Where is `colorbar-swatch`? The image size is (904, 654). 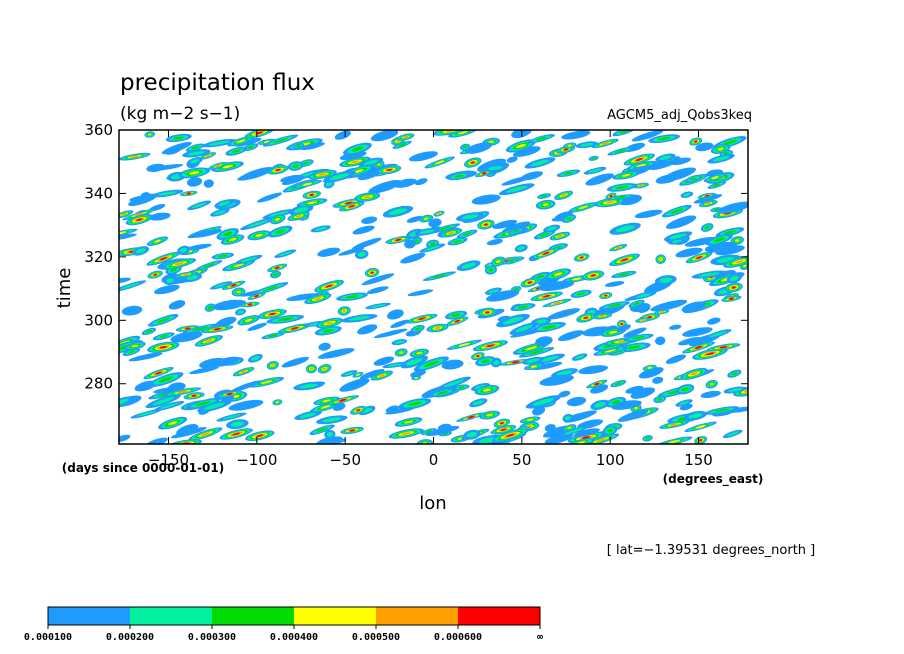
colorbar-swatch is located at coordinates (335, 616).